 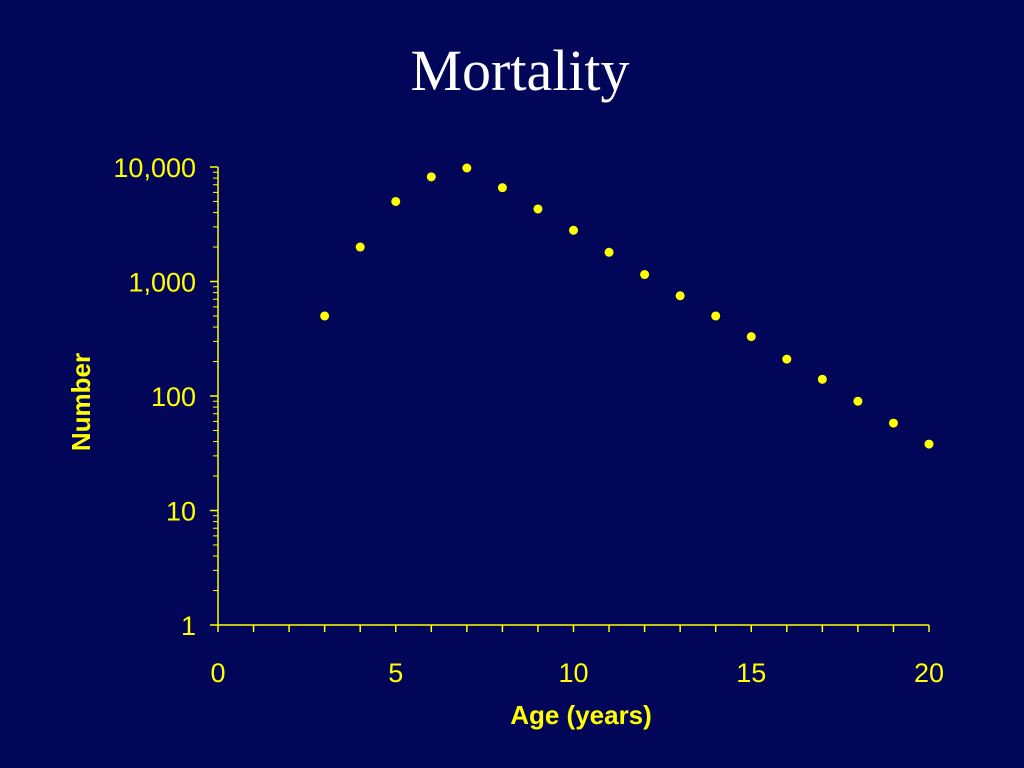 What do you see at coordinates (154, 168) in the screenshot?
I see `y-tick-label: 10,000` at bounding box center [154, 168].